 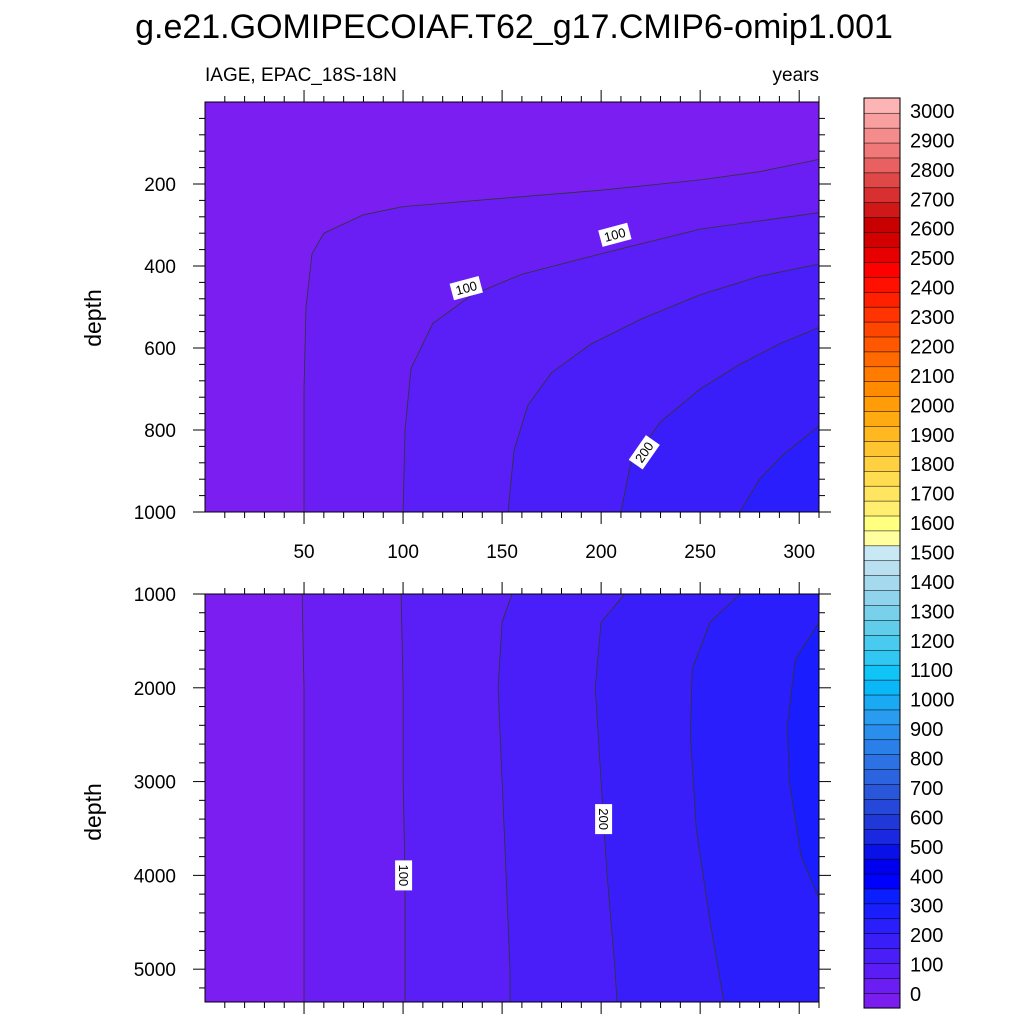 I want to click on colorbar-label: 1700, so click(x=932, y=495).